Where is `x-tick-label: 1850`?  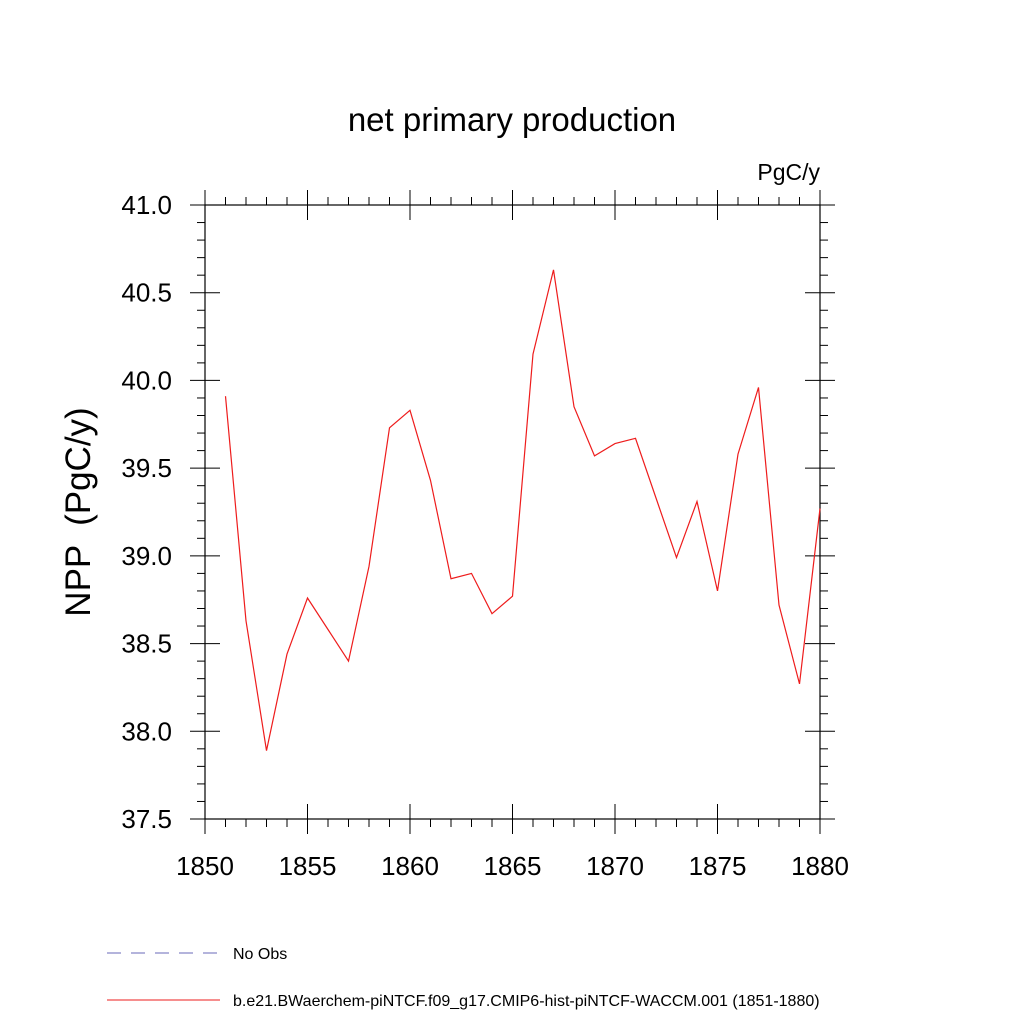
x-tick-label: 1850 is located at coordinates (205, 866).